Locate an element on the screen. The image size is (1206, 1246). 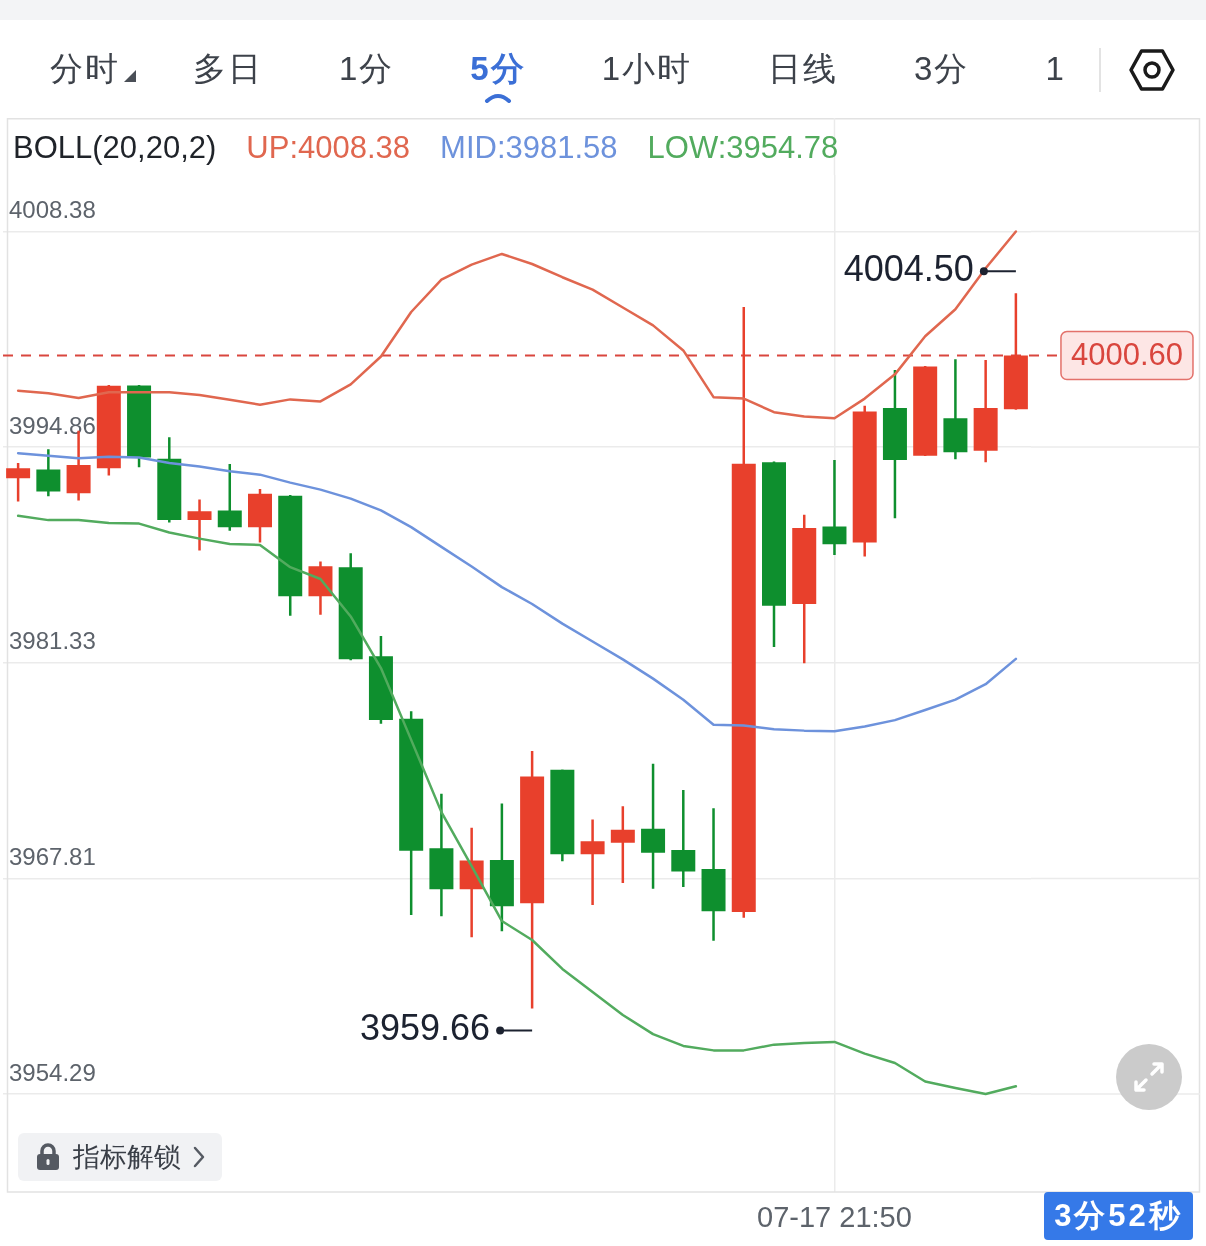
y-tick-label: 3981.33 is located at coordinates (52, 641).